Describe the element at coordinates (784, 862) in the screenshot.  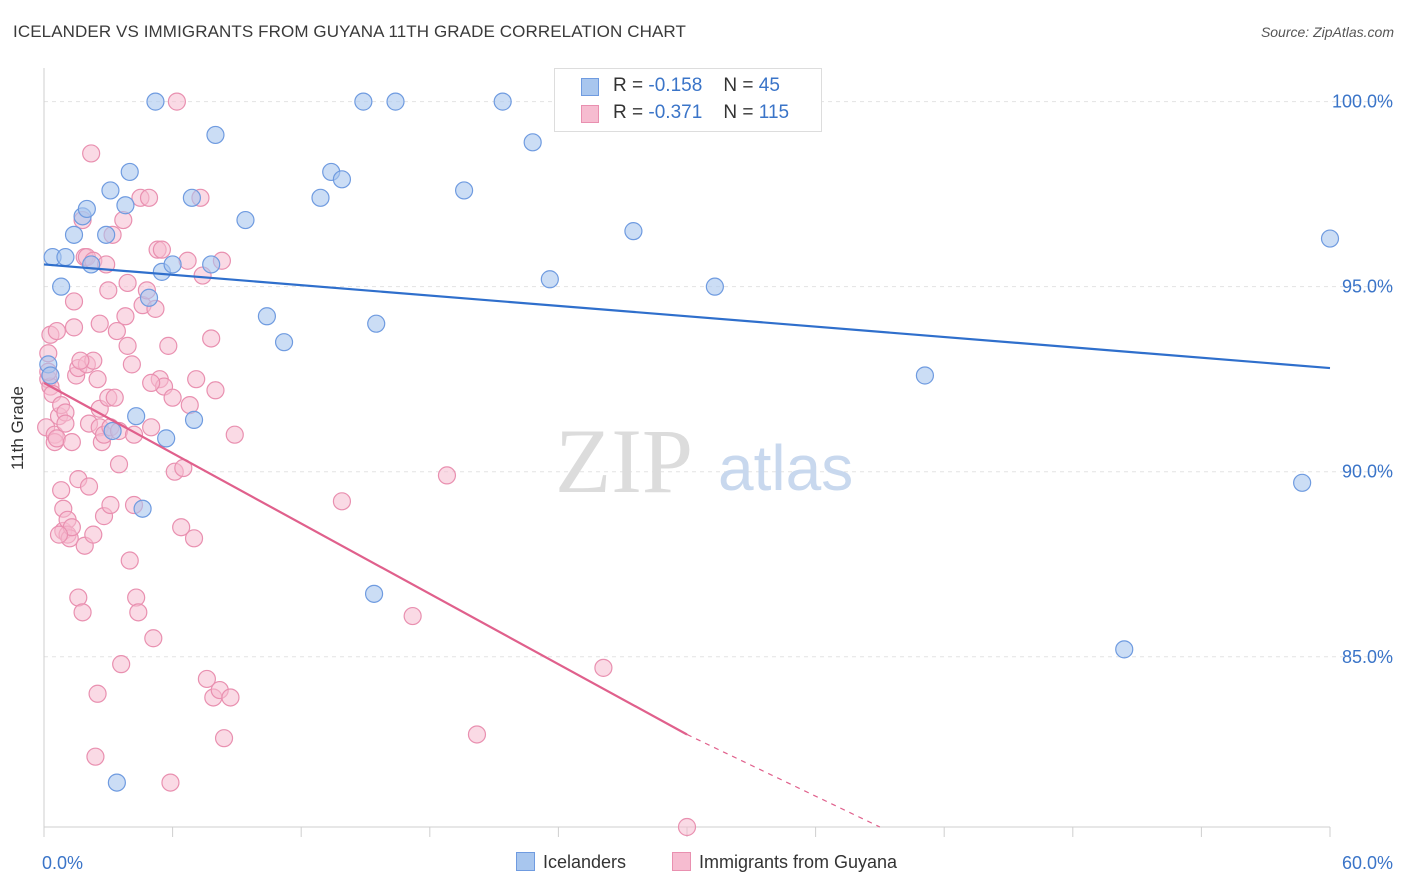
I see `bottom-legend-guyana: Immigrants from Guyana` at that location.